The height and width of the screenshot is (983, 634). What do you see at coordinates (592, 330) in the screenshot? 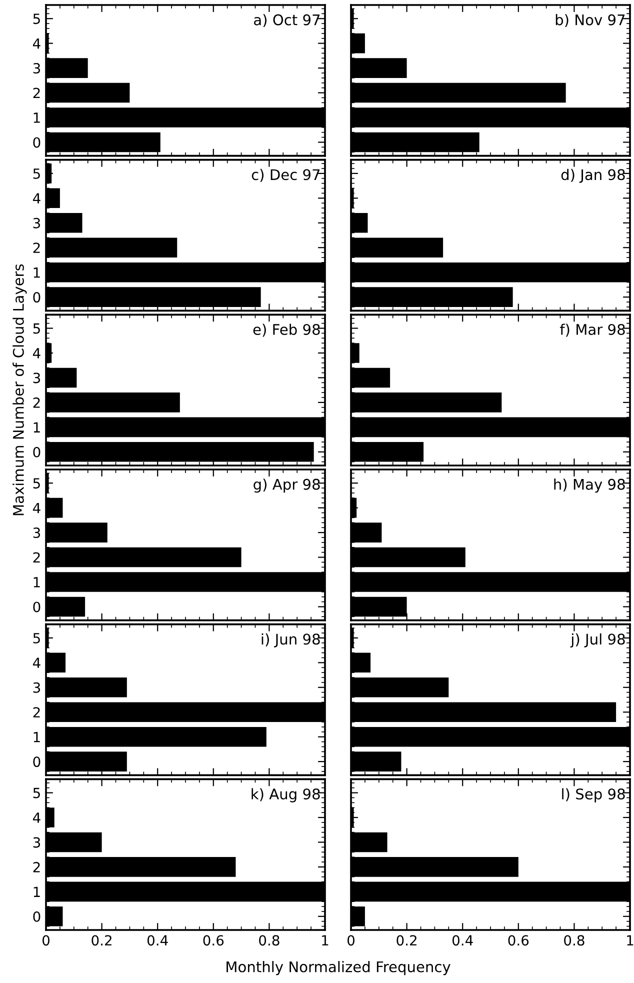
I see `text: f) Mar 98` at bounding box center [592, 330].